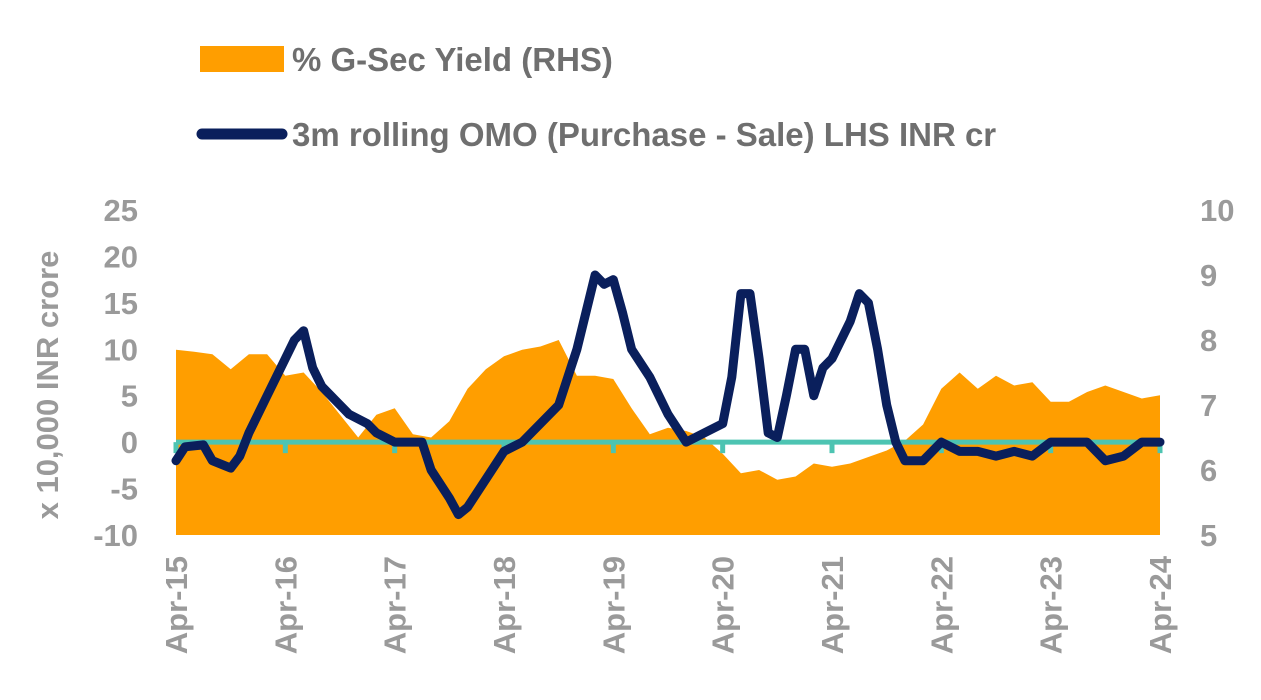 The image size is (1261, 700). What do you see at coordinates (395, 605) in the screenshot?
I see `x-tick-label: Apr-17` at bounding box center [395, 605].